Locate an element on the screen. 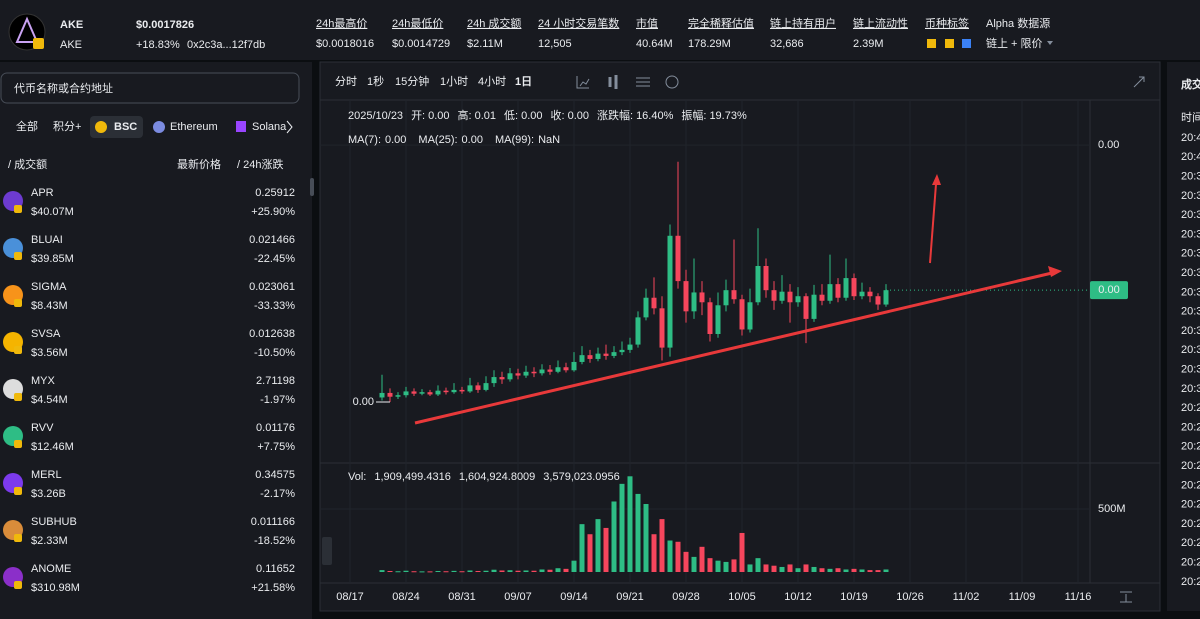 The height and width of the screenshot is (619, 1200). x-tick-label: 11/16 is located at coordinates (1078, 597).